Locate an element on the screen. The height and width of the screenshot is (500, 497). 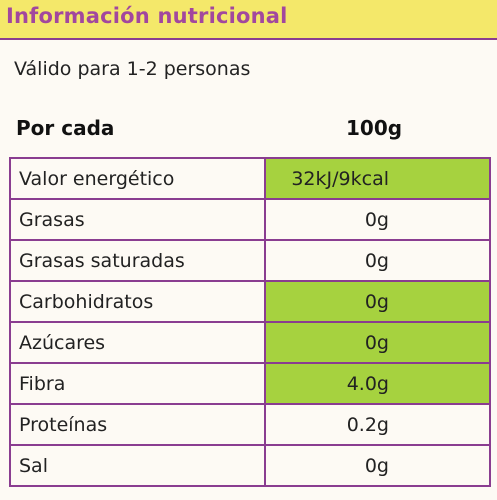
row-label: Grasas saturadas is located at coordinates (137, 260).